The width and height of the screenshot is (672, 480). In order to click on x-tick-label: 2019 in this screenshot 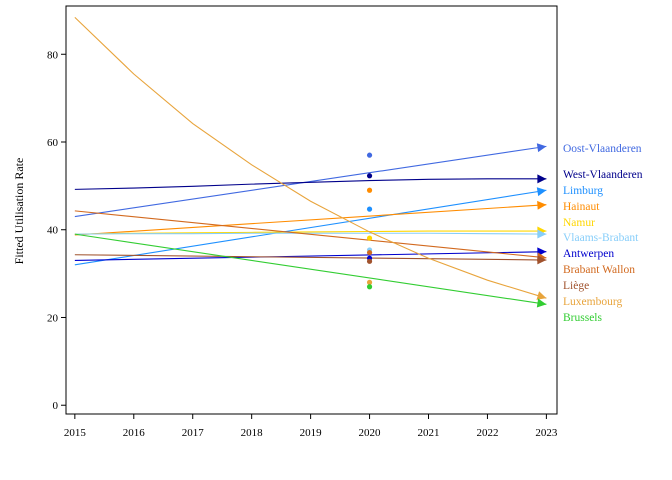, I will do `click(311, 433)`.